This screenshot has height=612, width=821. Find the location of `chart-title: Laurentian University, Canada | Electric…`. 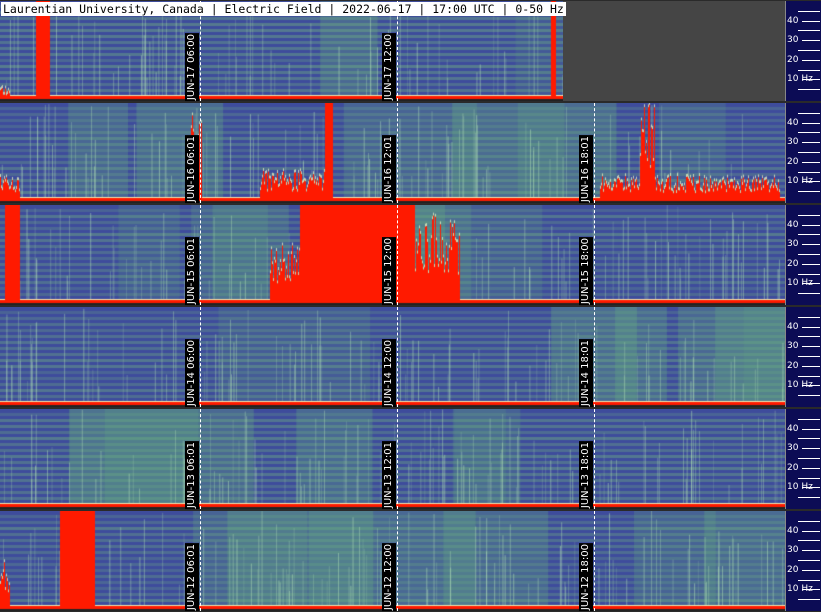

chart-title: Laurentian University, Canada | Electric… is located at coordinates (283, 9).